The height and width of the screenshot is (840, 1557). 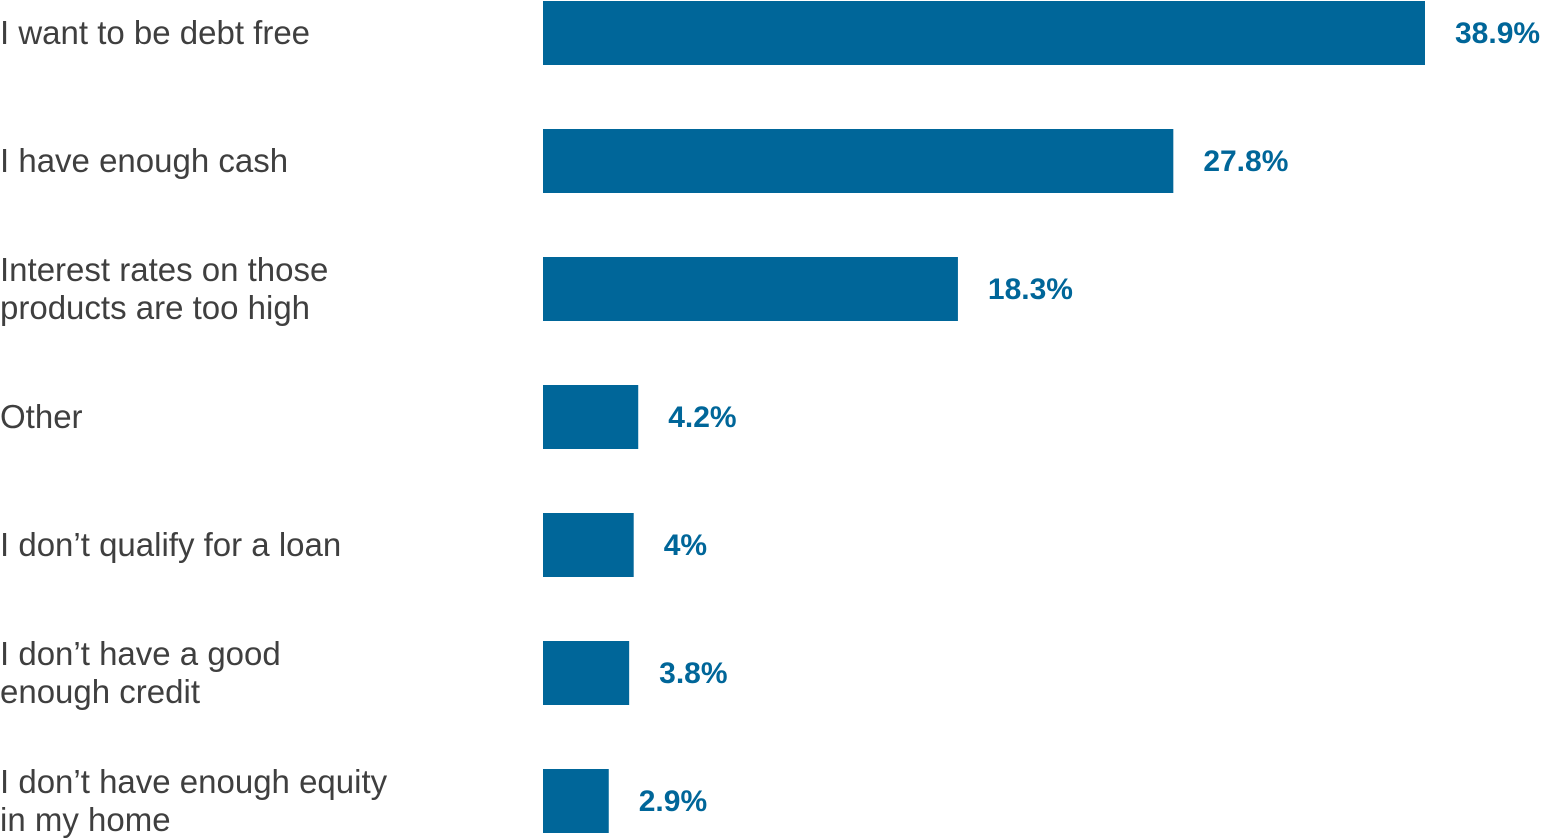 What do you see at coordinates (194, 800) in the screenshot?
I see `category-label: I don’t have enough equity in my home` at bounding box center [194, 800].